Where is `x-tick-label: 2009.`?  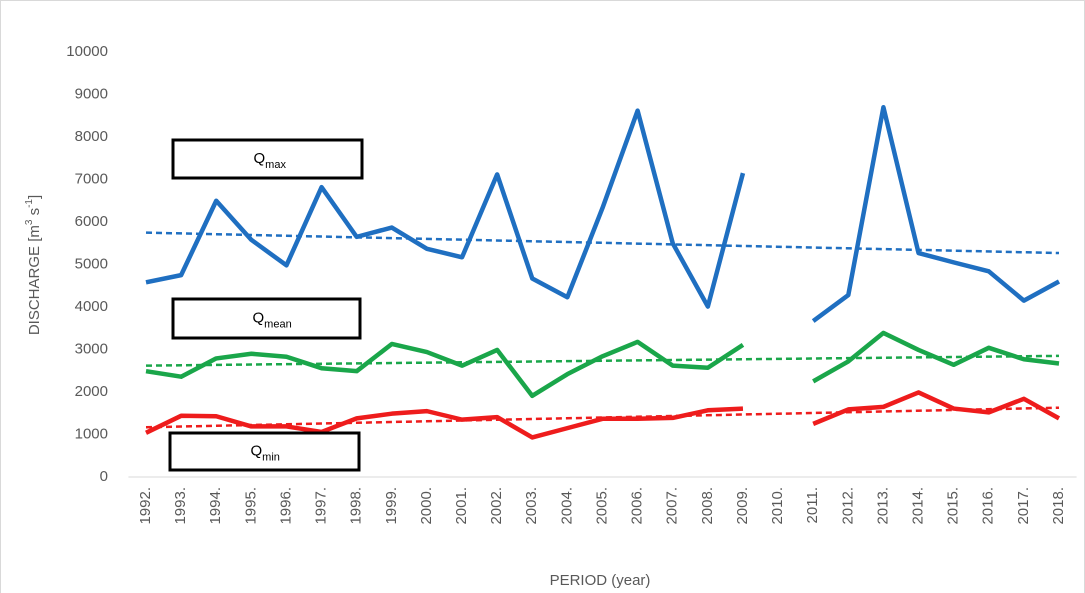 x-tick-label: 2009. is located at coordinates (742, 506).